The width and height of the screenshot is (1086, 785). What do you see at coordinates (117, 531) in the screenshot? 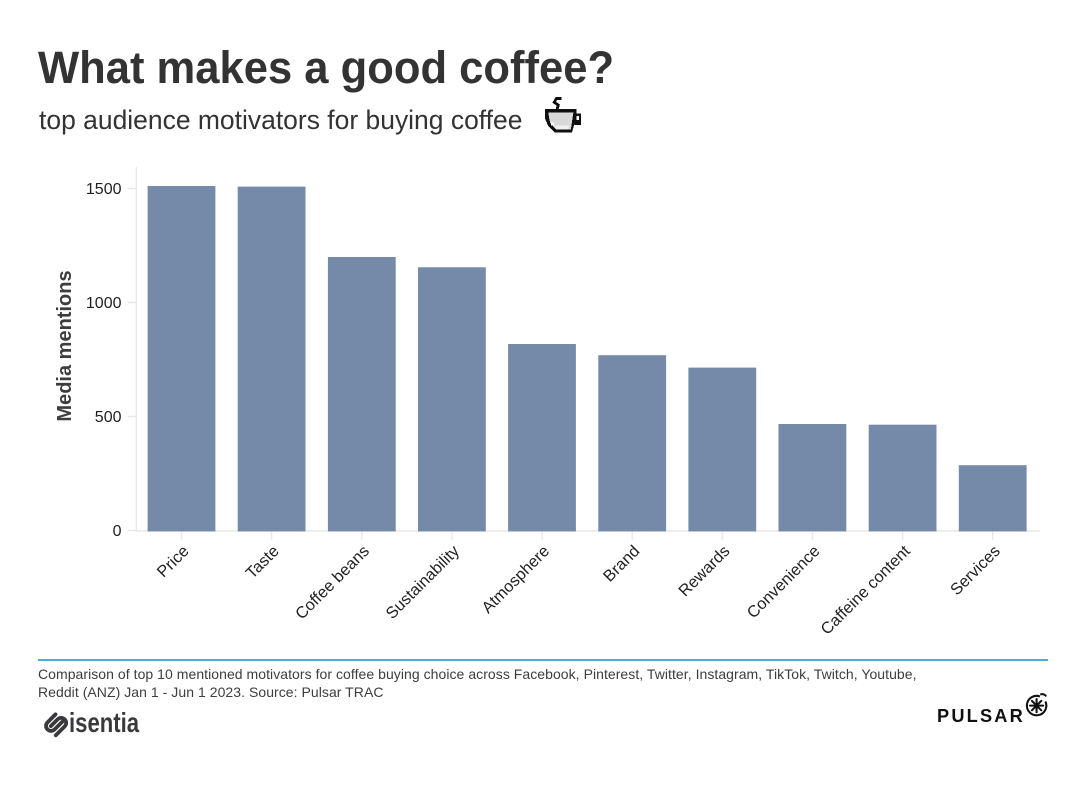
I see `svg-text: 0` at bounding box center [117, 531].